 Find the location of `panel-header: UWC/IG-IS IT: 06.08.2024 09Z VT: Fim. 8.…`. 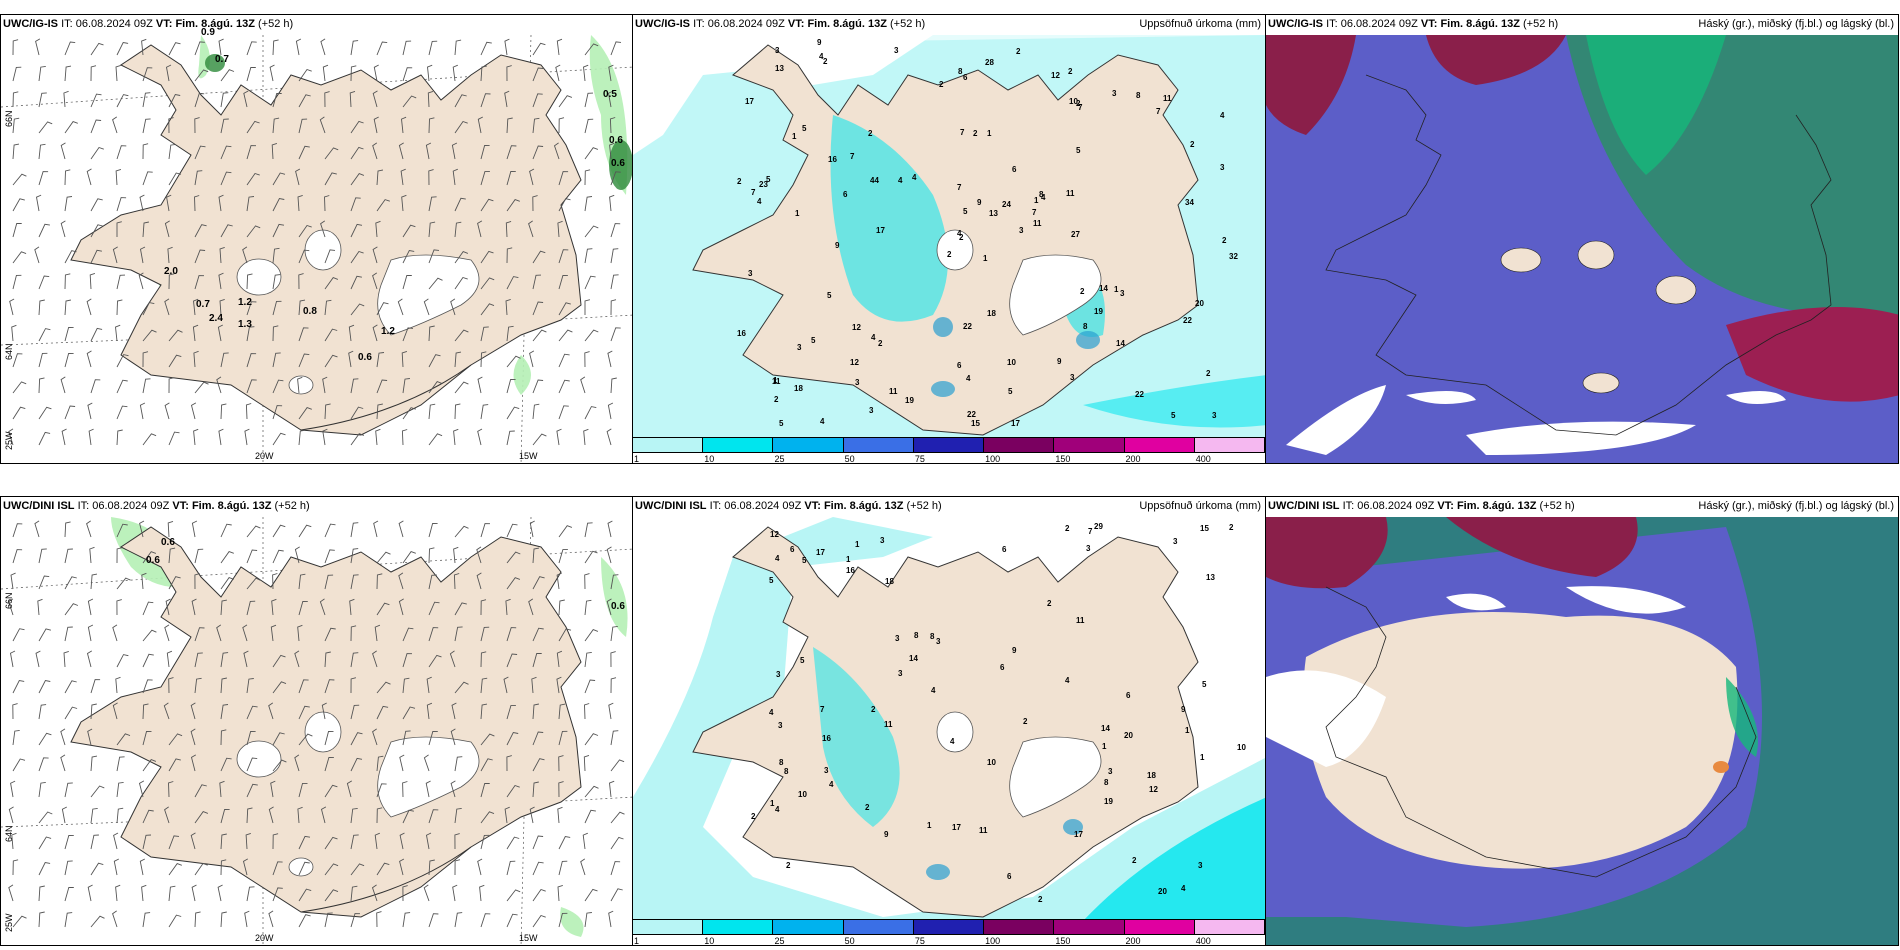

panel-header: UWC/IG-IS IT: 06.08.2024 09Z VT: Fim. 8.… is located at coordinates (780, 24).